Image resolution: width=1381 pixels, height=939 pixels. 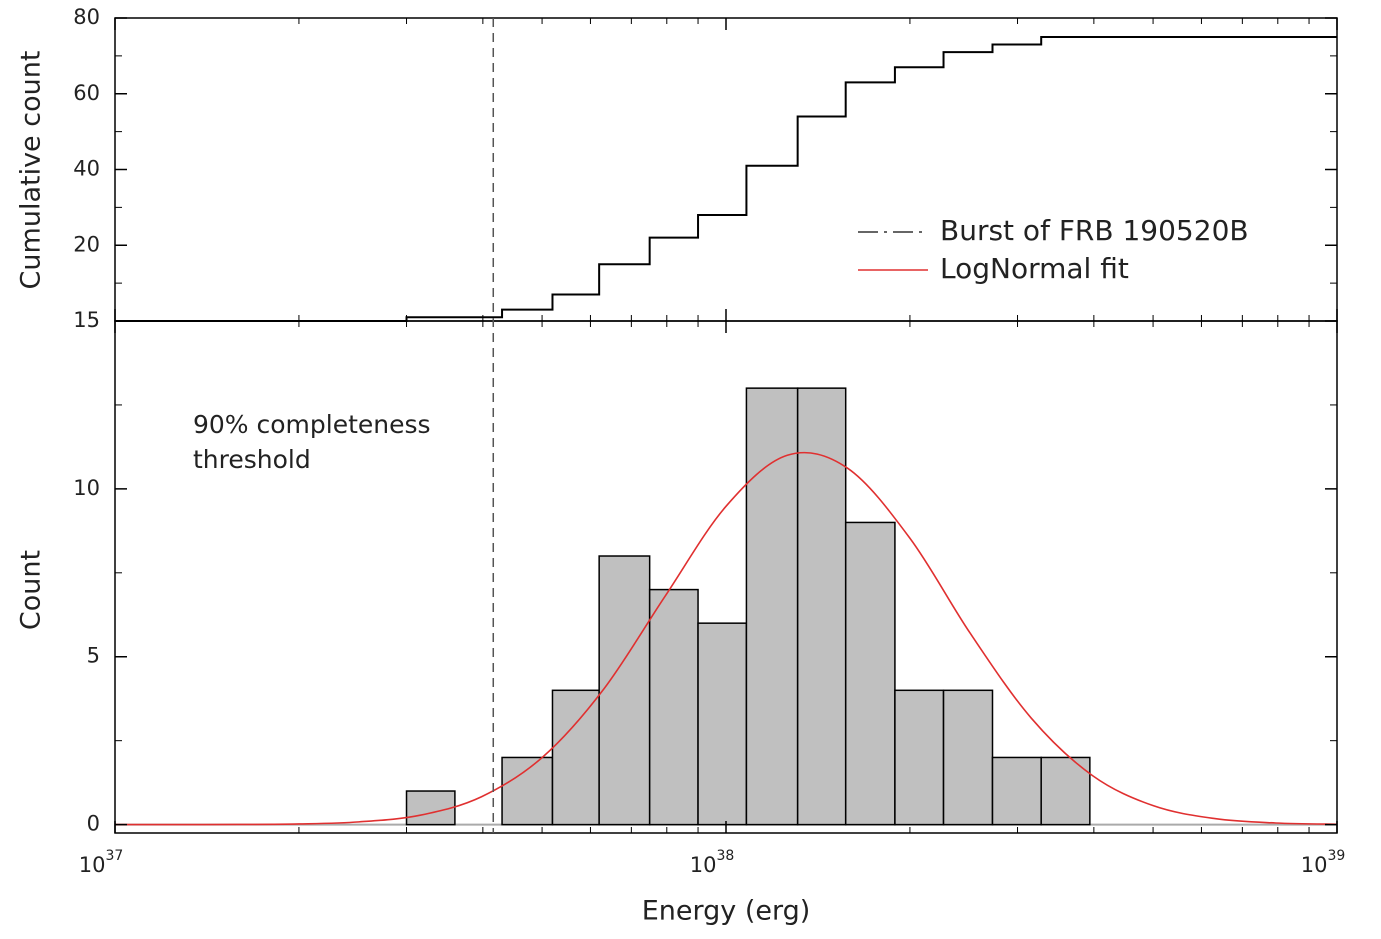 What do you see at coordinates (312, 424) in the screenshot?
I see `annotation: 90% completeness` at bounding box center [312, 424].